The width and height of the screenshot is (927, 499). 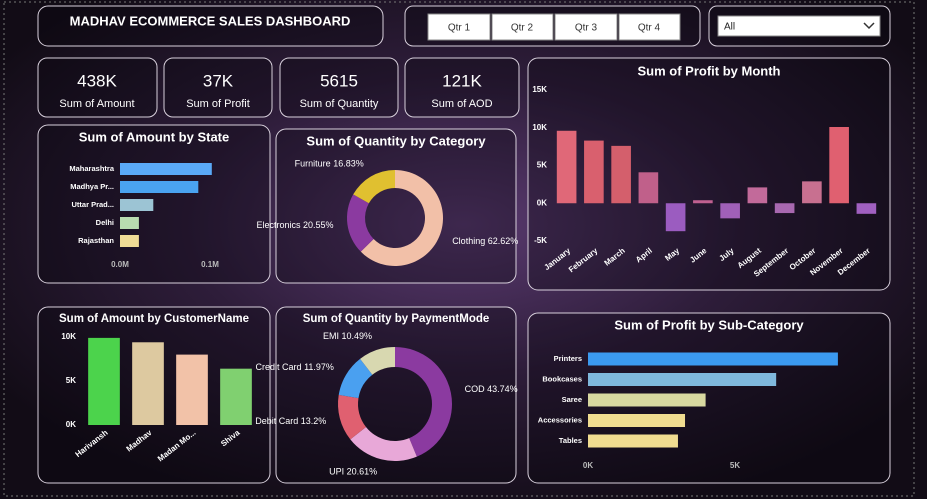 What do you see at coordinates (339, 80) in the screenshot?
I see `kpi-value: 5615` at bounding box center [339, 80].